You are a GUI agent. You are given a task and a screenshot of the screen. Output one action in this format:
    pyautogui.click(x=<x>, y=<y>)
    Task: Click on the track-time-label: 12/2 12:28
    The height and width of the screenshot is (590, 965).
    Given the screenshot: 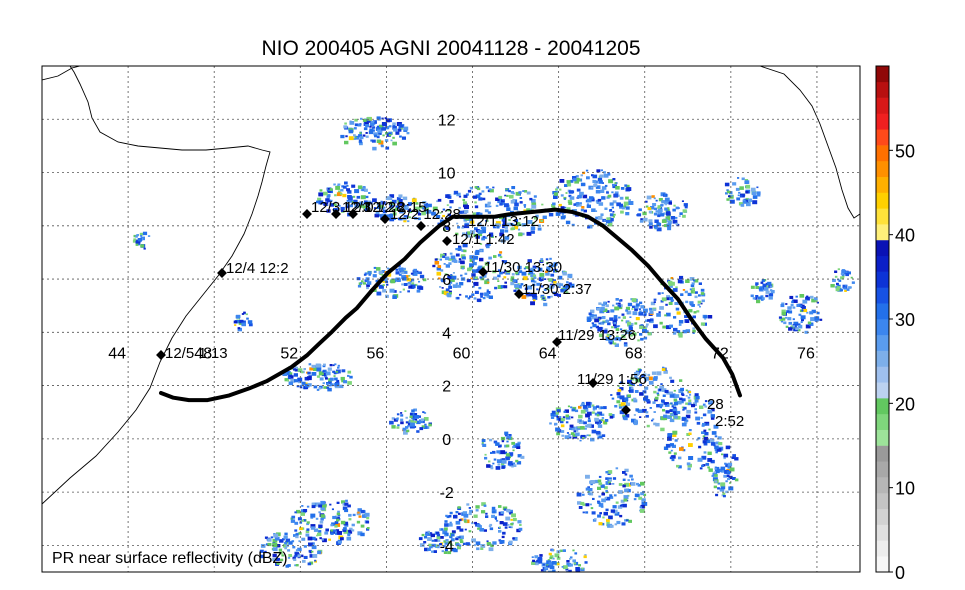 What is the action you would take?
    pyautogui.click(x=425, y=214)
    